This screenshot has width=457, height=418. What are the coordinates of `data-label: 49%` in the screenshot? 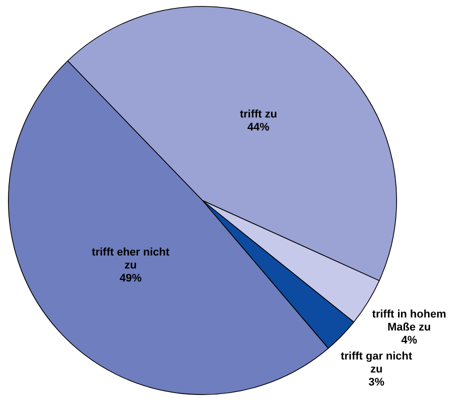 It's located at (131, 278).